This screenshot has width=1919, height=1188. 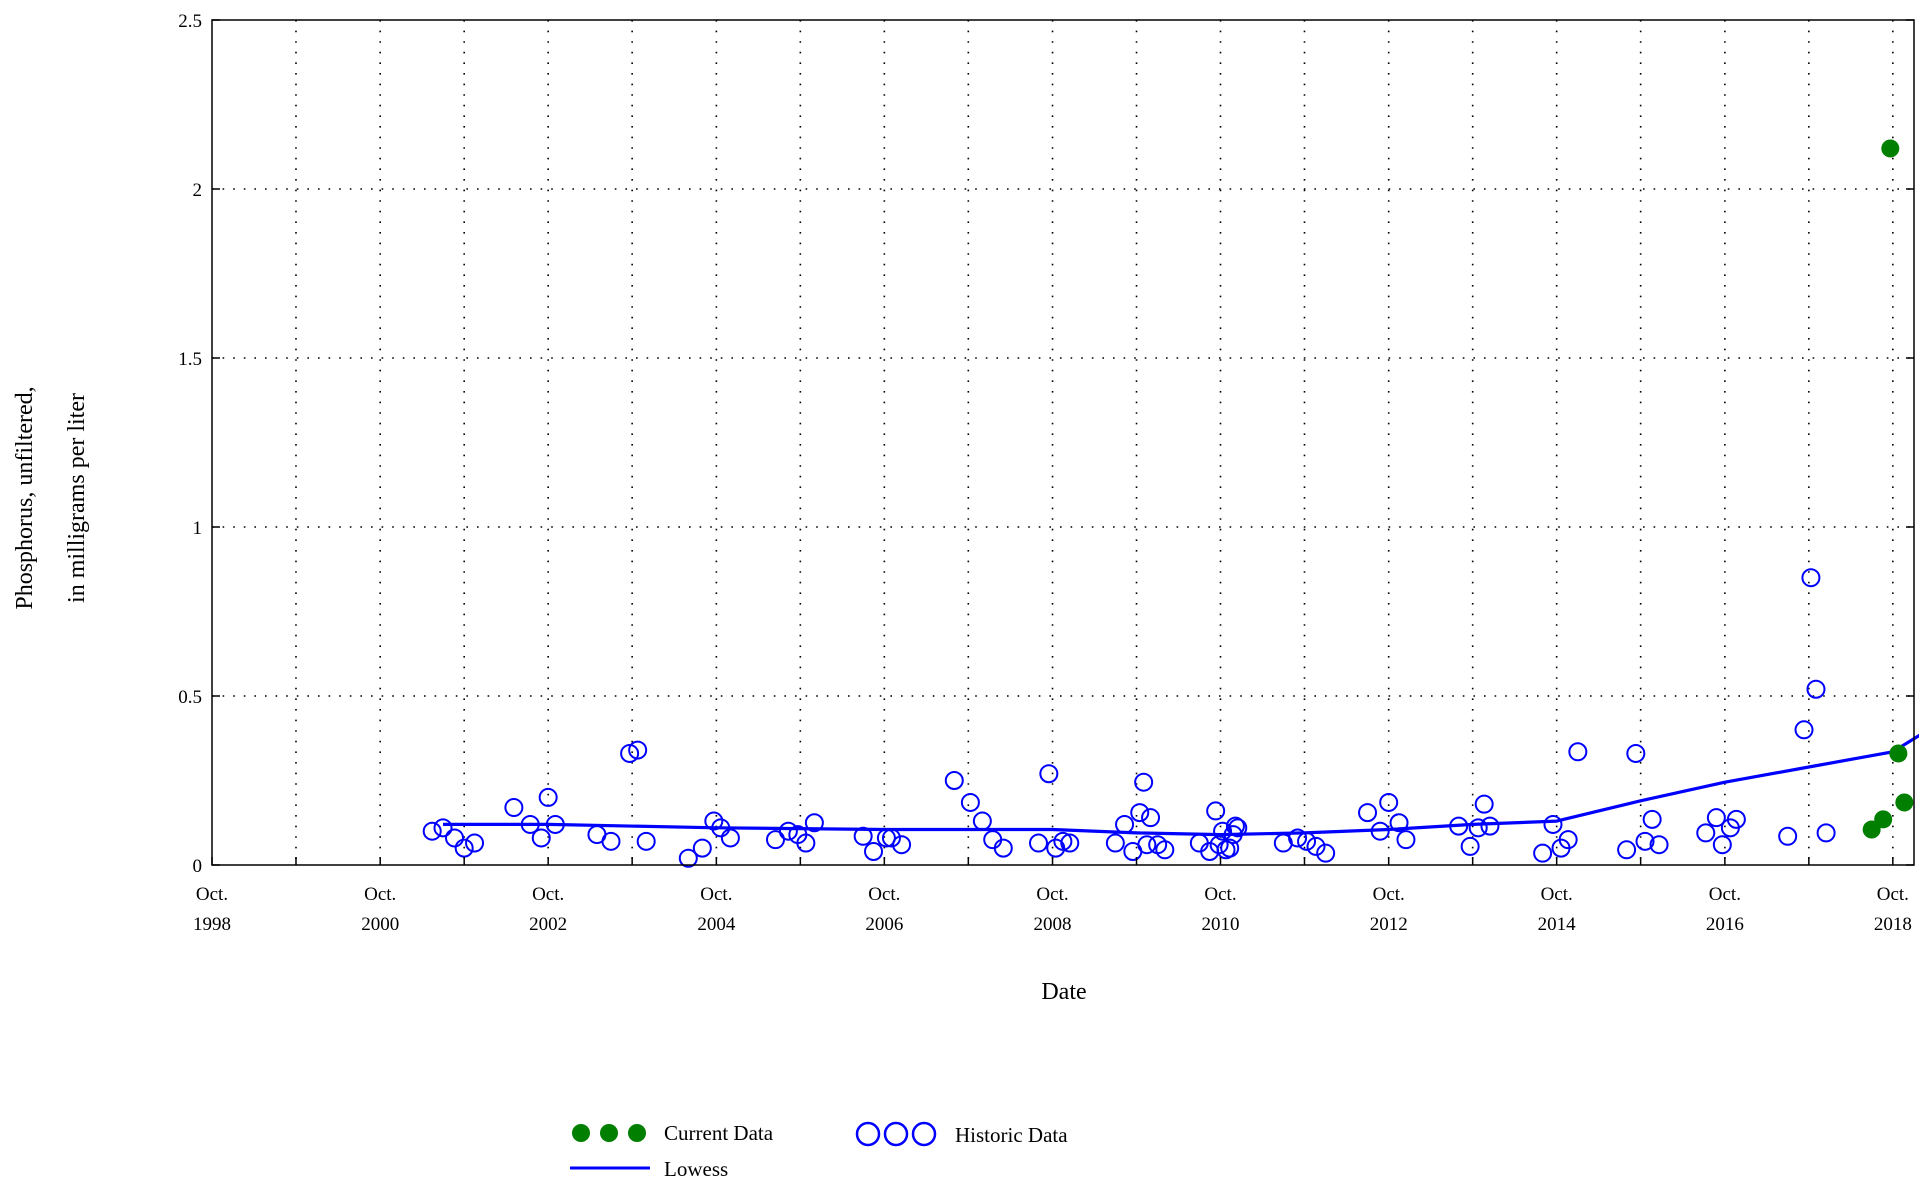 What do you see at coordinates (1053, 924) in the screenshot?
I see `x-tick-label: 2008` at bounding box center [1053, 924].